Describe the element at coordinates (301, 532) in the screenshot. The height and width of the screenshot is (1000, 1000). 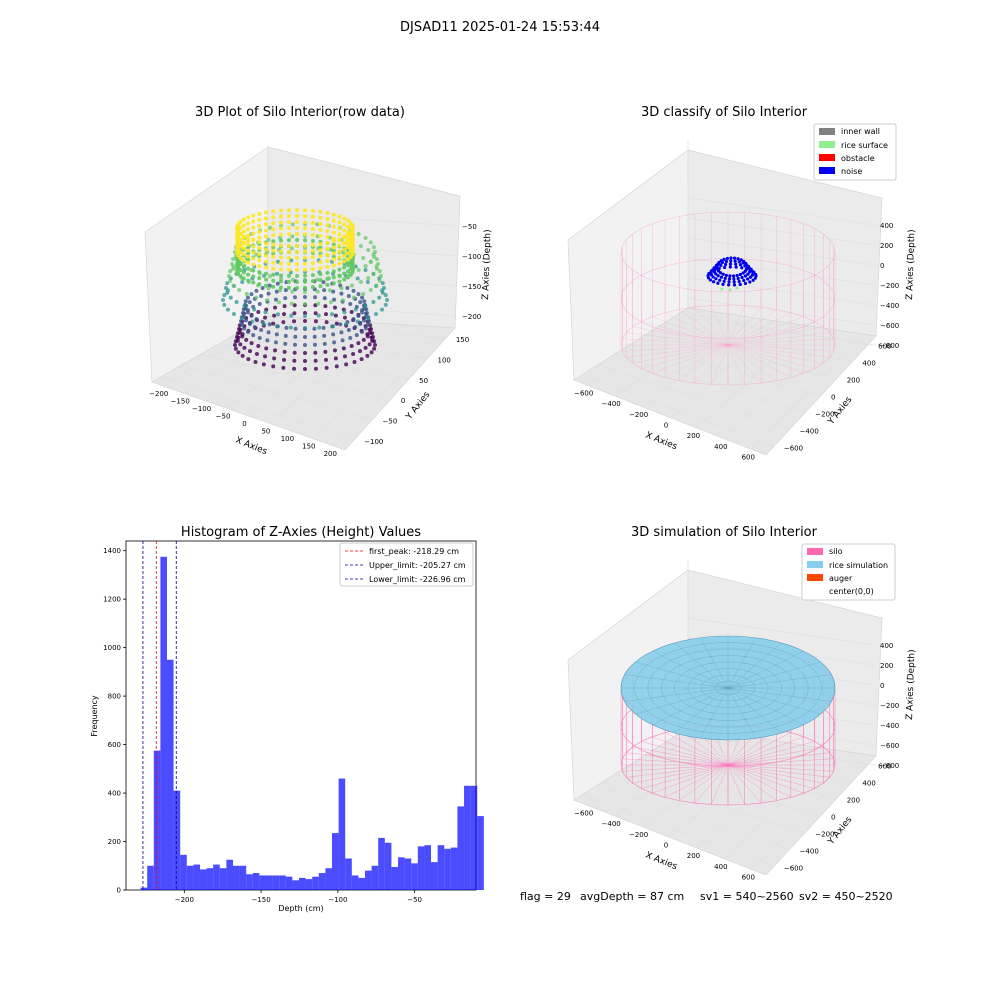
I see `histogram-title: Histogram of Z-Axies (Height) Values` at that location.